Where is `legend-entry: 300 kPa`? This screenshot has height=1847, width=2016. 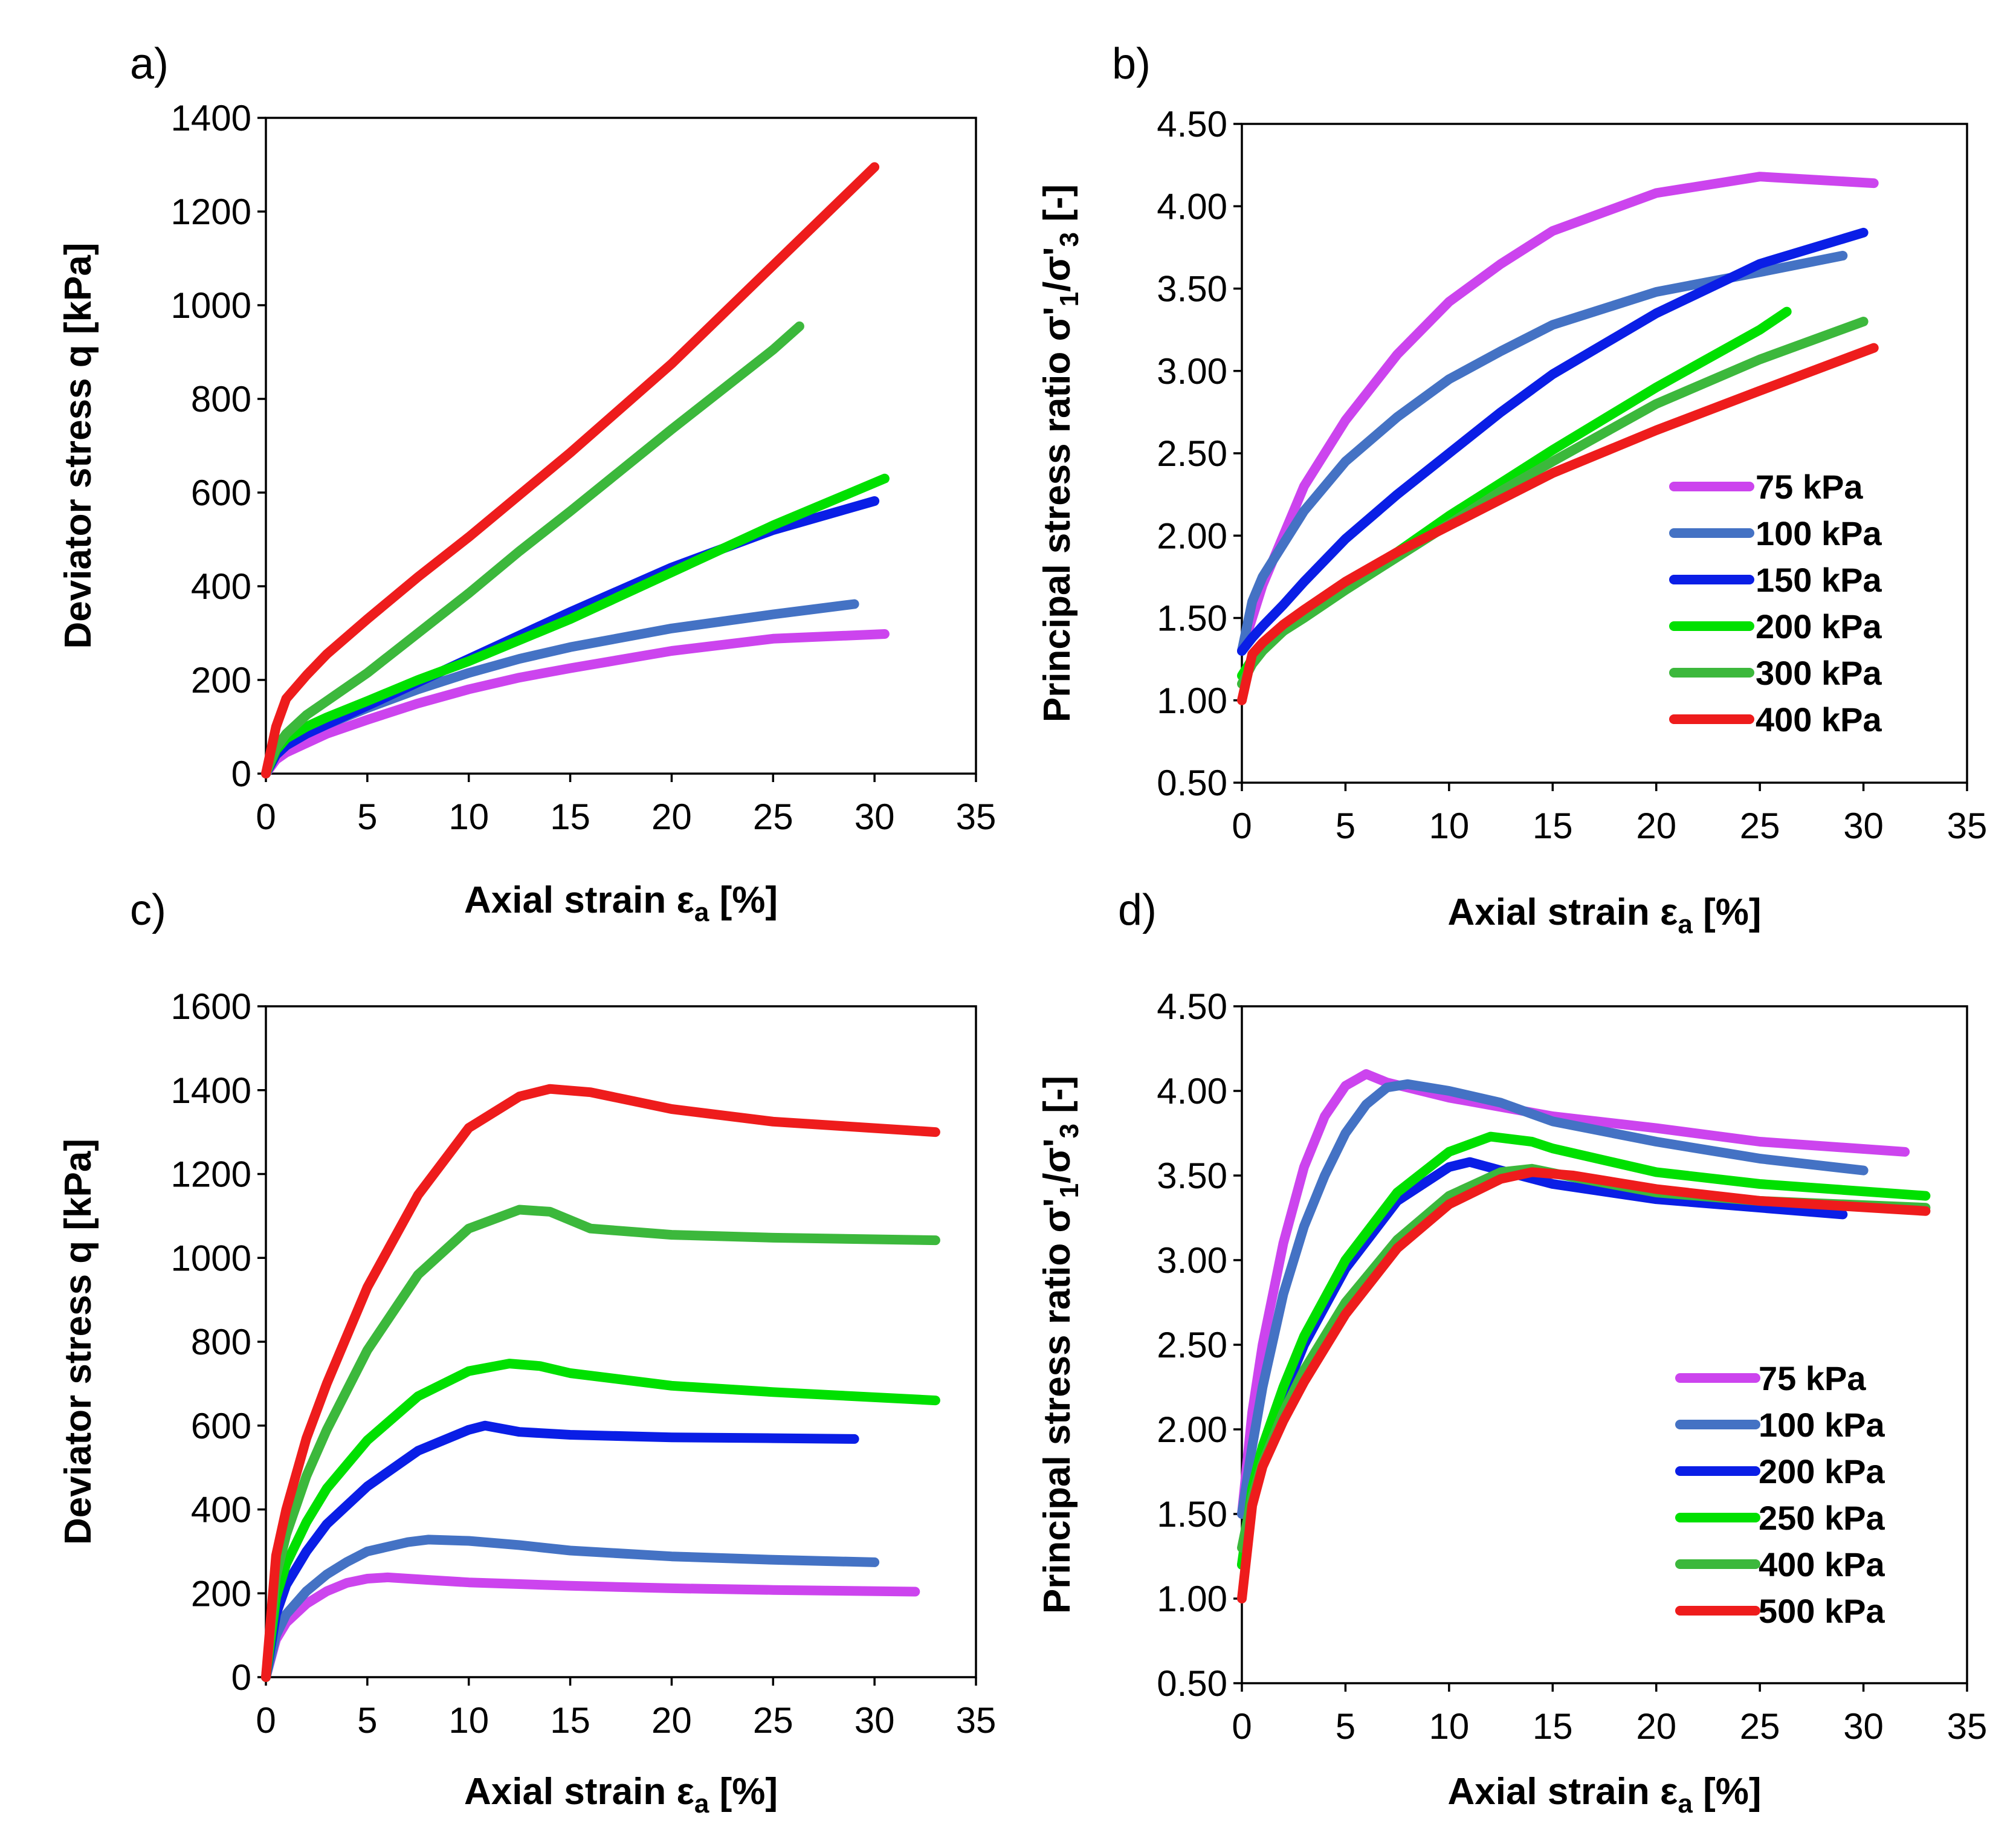
legend-entry: 300 kPa is located at coordinates (1819, 673).